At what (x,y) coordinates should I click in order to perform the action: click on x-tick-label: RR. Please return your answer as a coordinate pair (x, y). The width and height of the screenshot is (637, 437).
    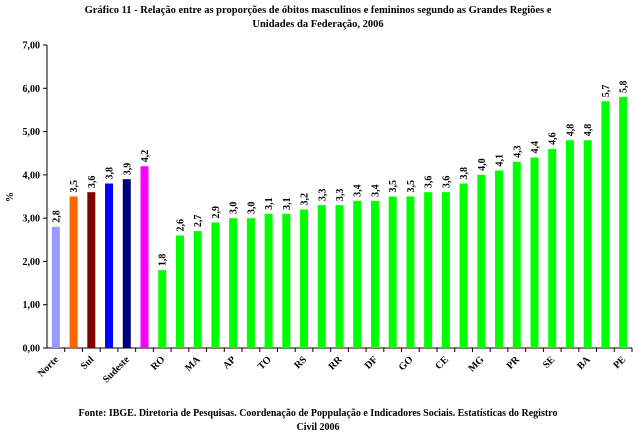
    Looking at the image, I should click on (336, 363).